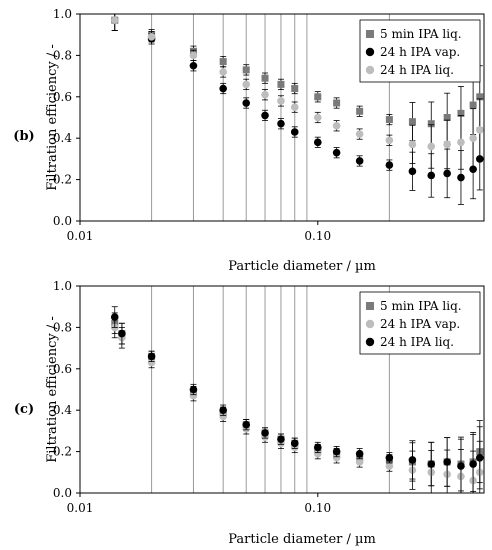 Image resolution: width=492 pixels, height=550 pixels. What do you see at coordinates (23, 136) in the screenshot?
I see `panel-label: (b)` at bounding box center [23, 136].